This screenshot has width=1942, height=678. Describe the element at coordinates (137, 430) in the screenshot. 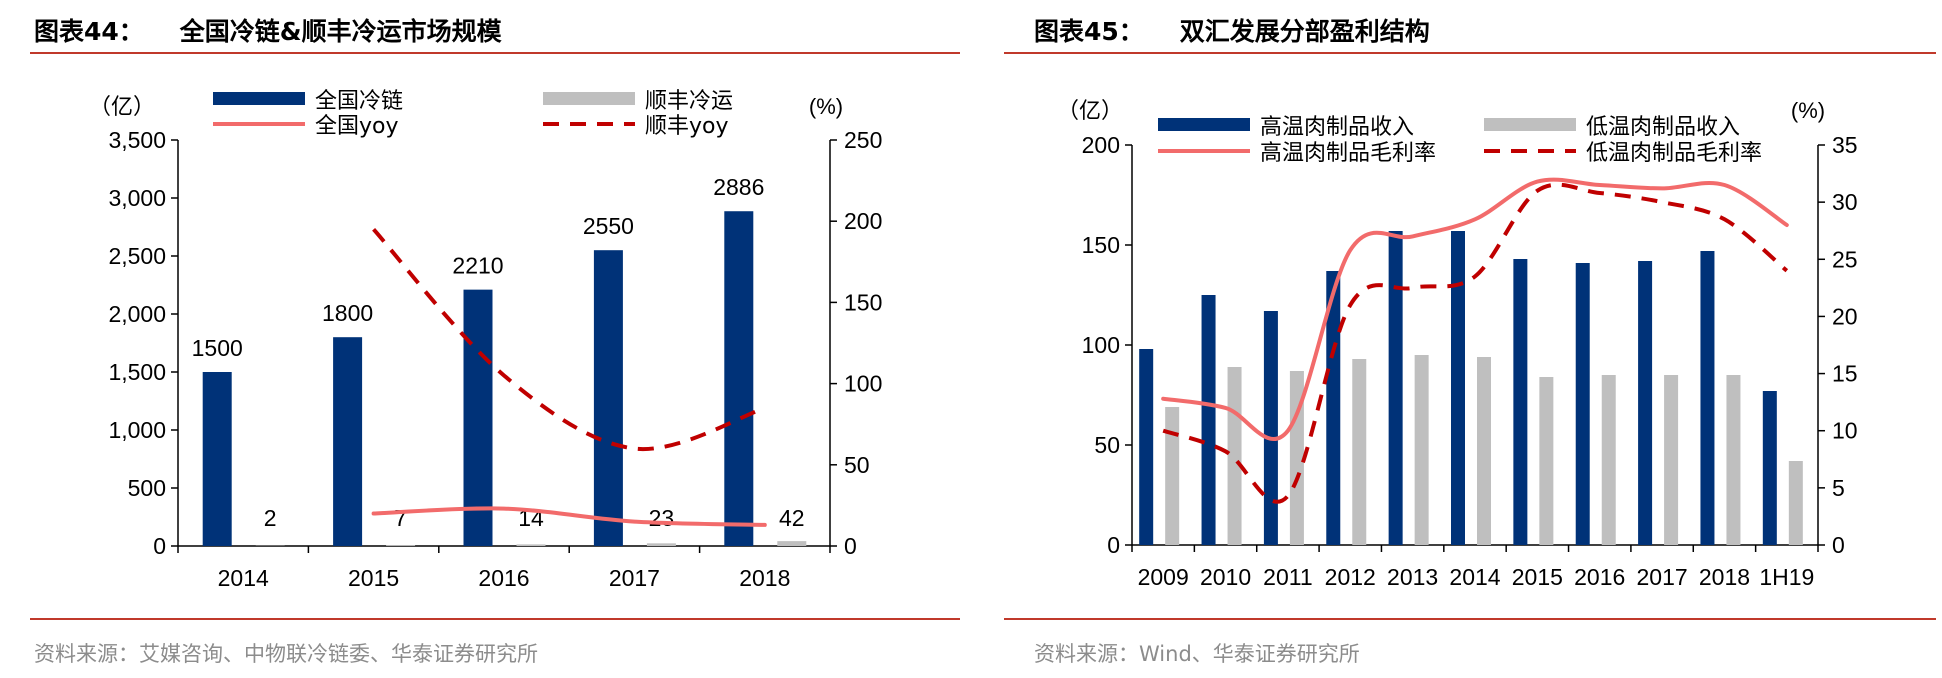

I see `y-tick-label-left: 1,000` at that location.